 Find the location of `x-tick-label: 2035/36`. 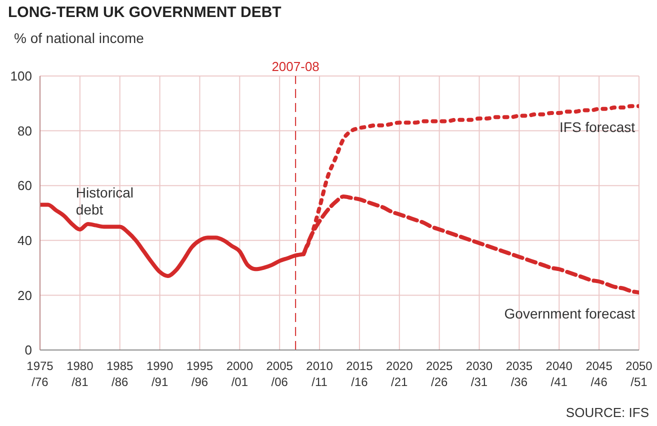

x-tick-label: 2035/36 is located at coordinates (519, 374).